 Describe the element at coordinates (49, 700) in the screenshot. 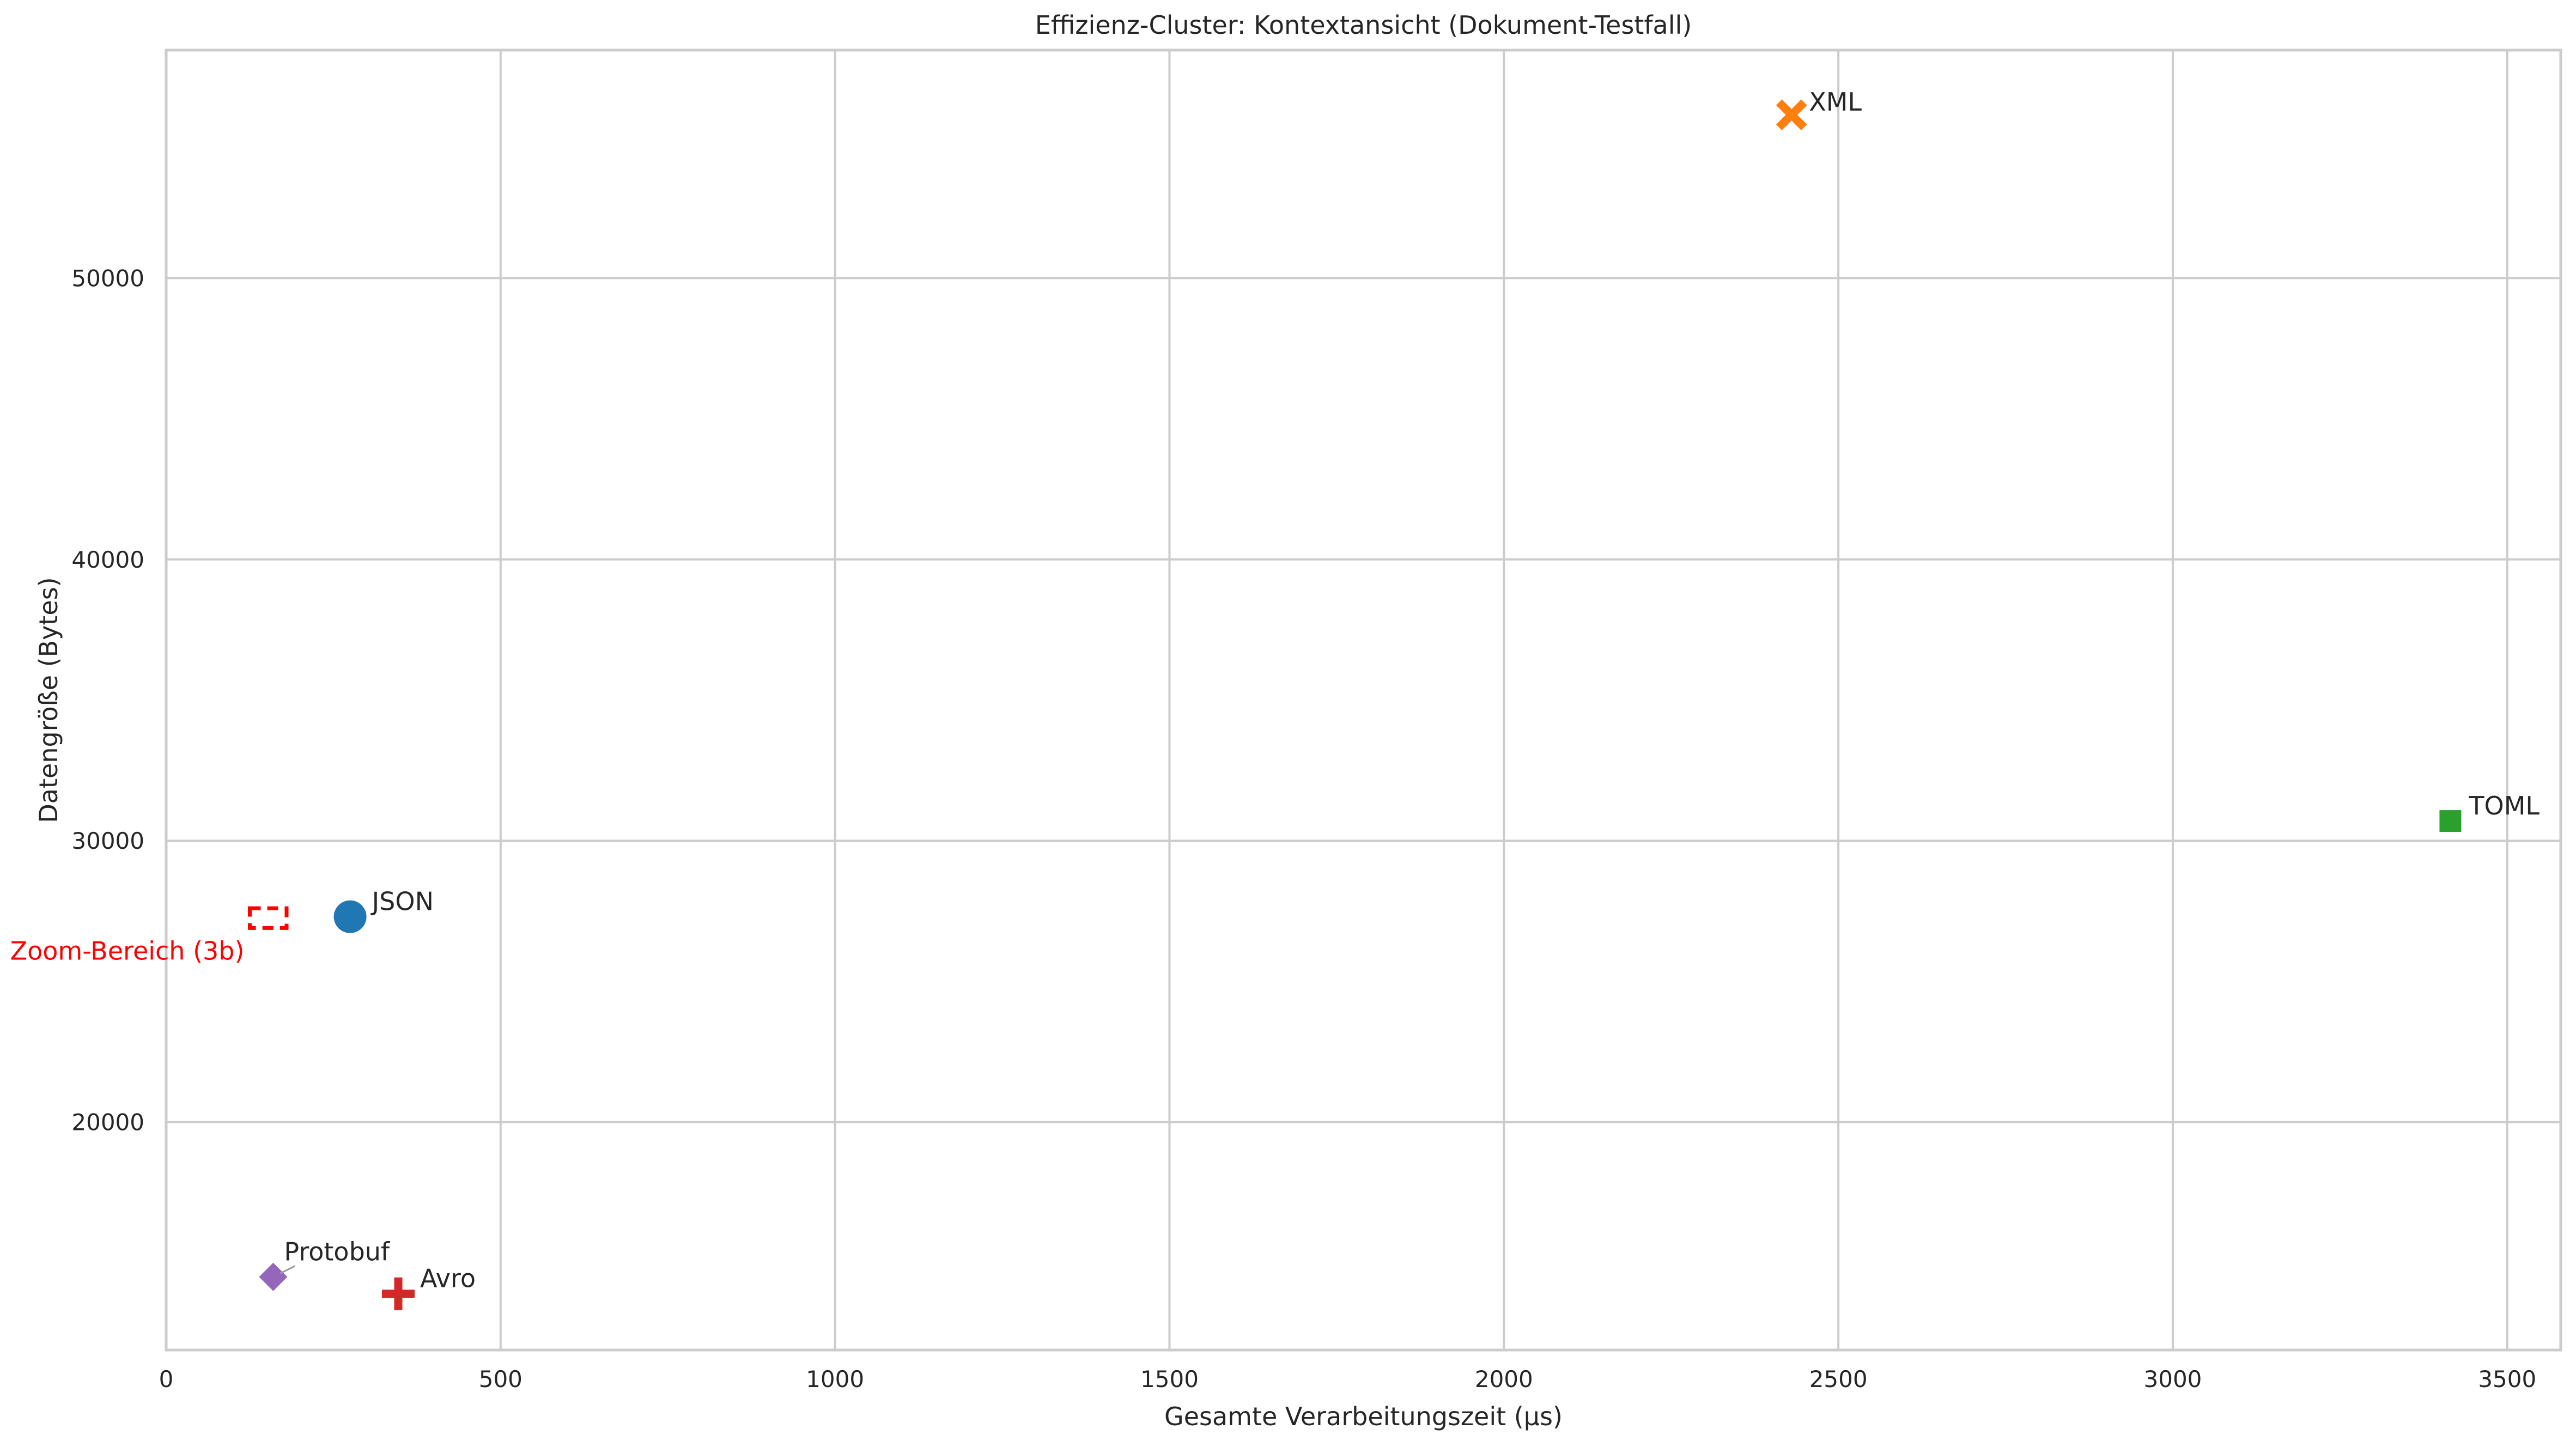

I see `y-axis-label: Datengröße (Bytes)` at that location.